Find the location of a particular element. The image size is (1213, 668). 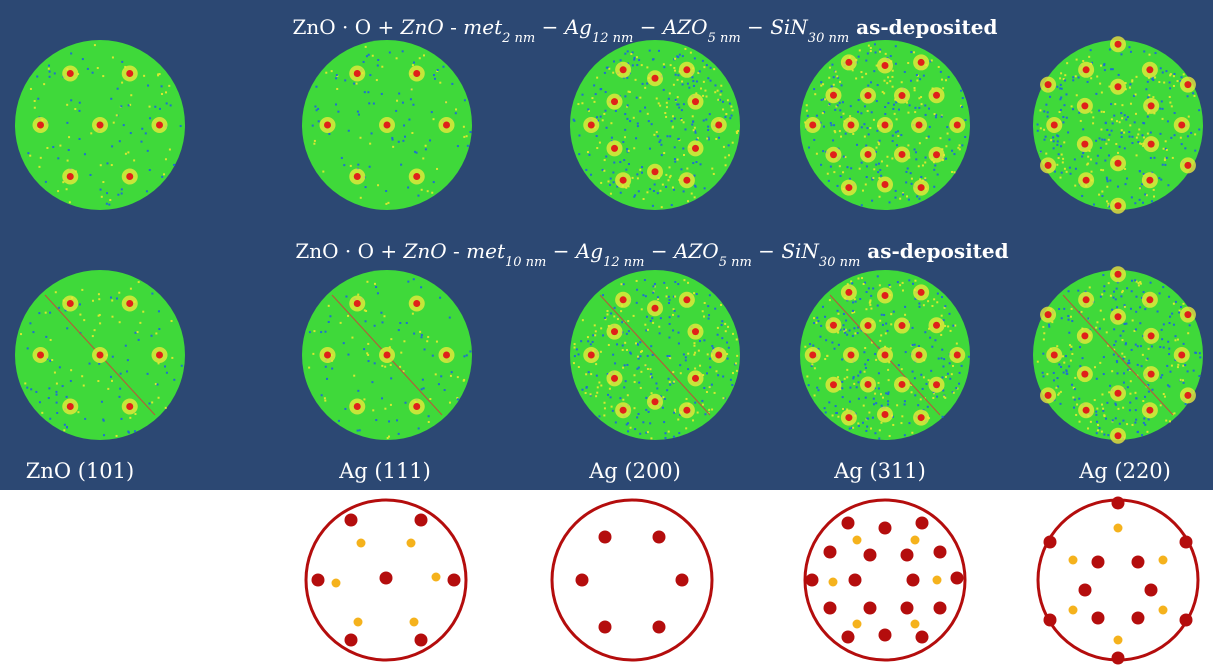

pole-label: Ag (311) is located at coordinates (879, 471).